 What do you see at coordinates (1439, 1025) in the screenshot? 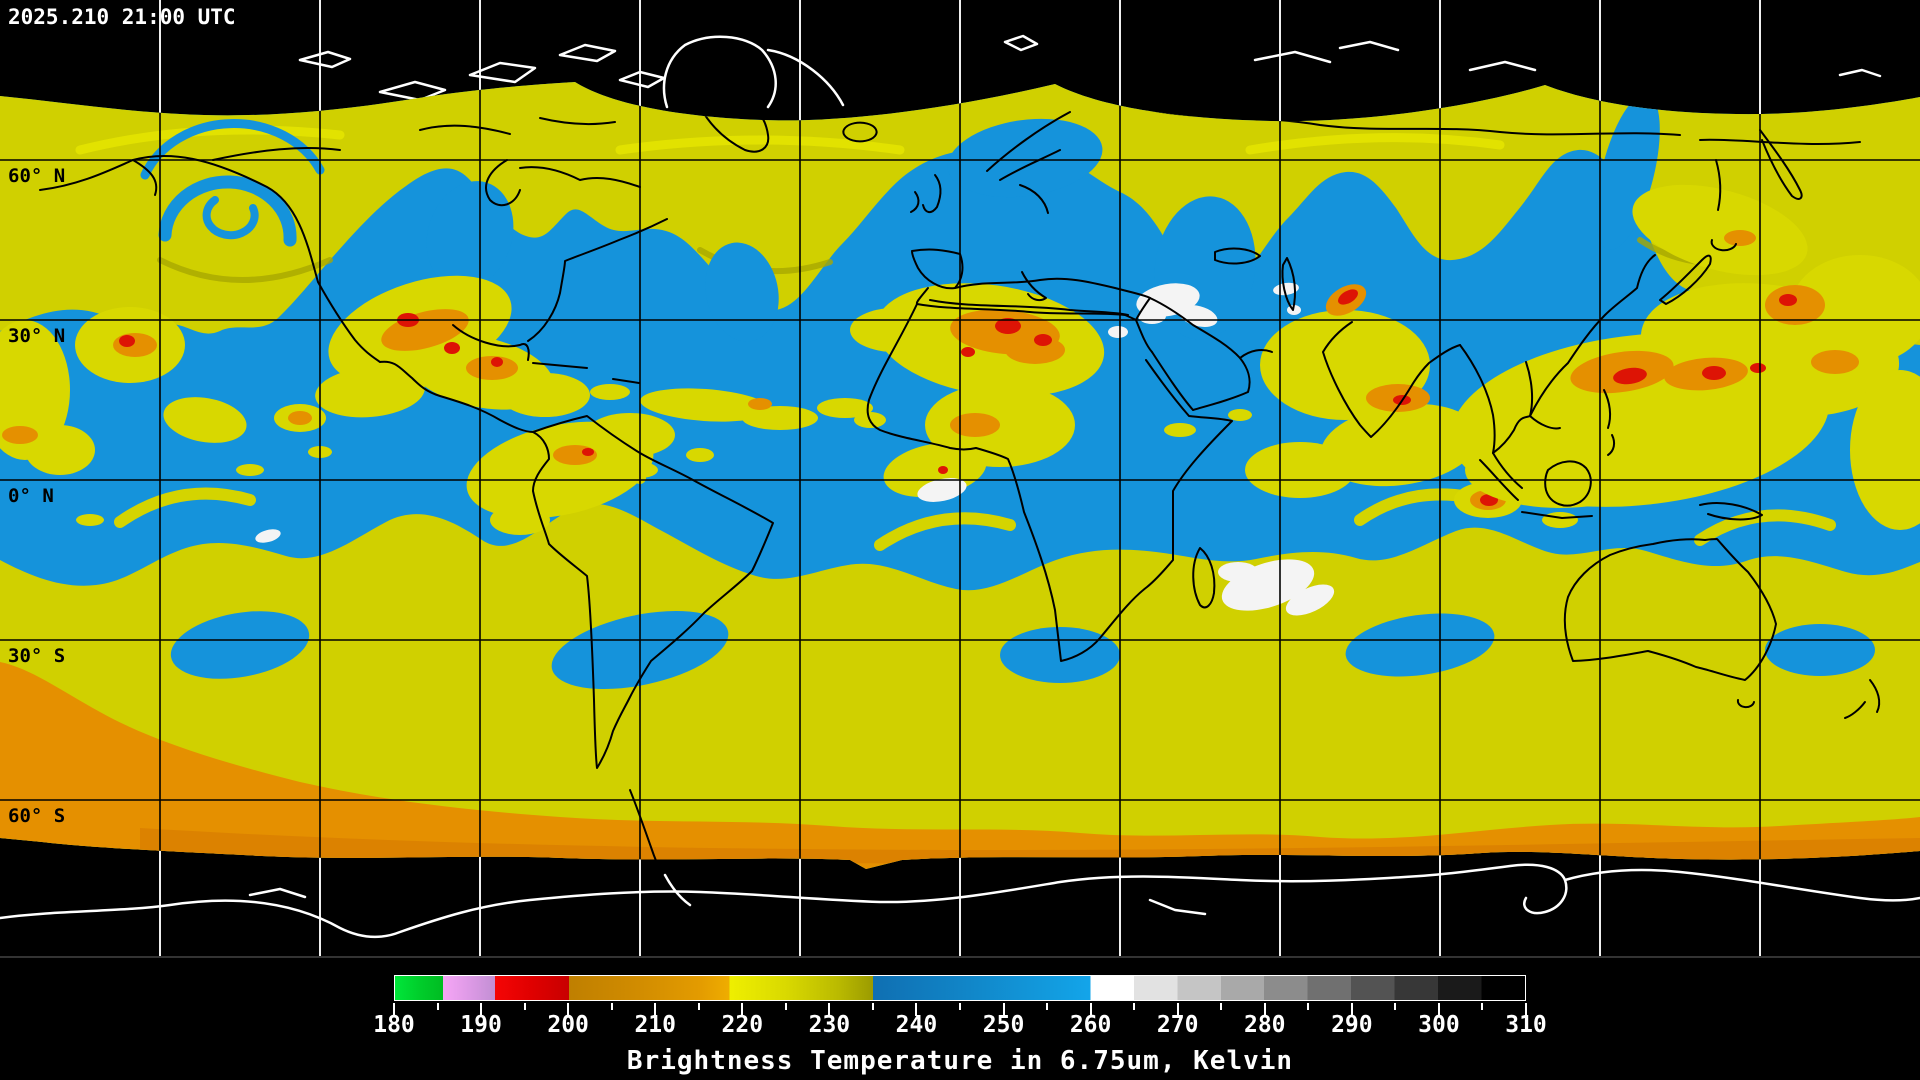
I see `colorbar-tick-label: 300` at bounding box center [1439, 1025].